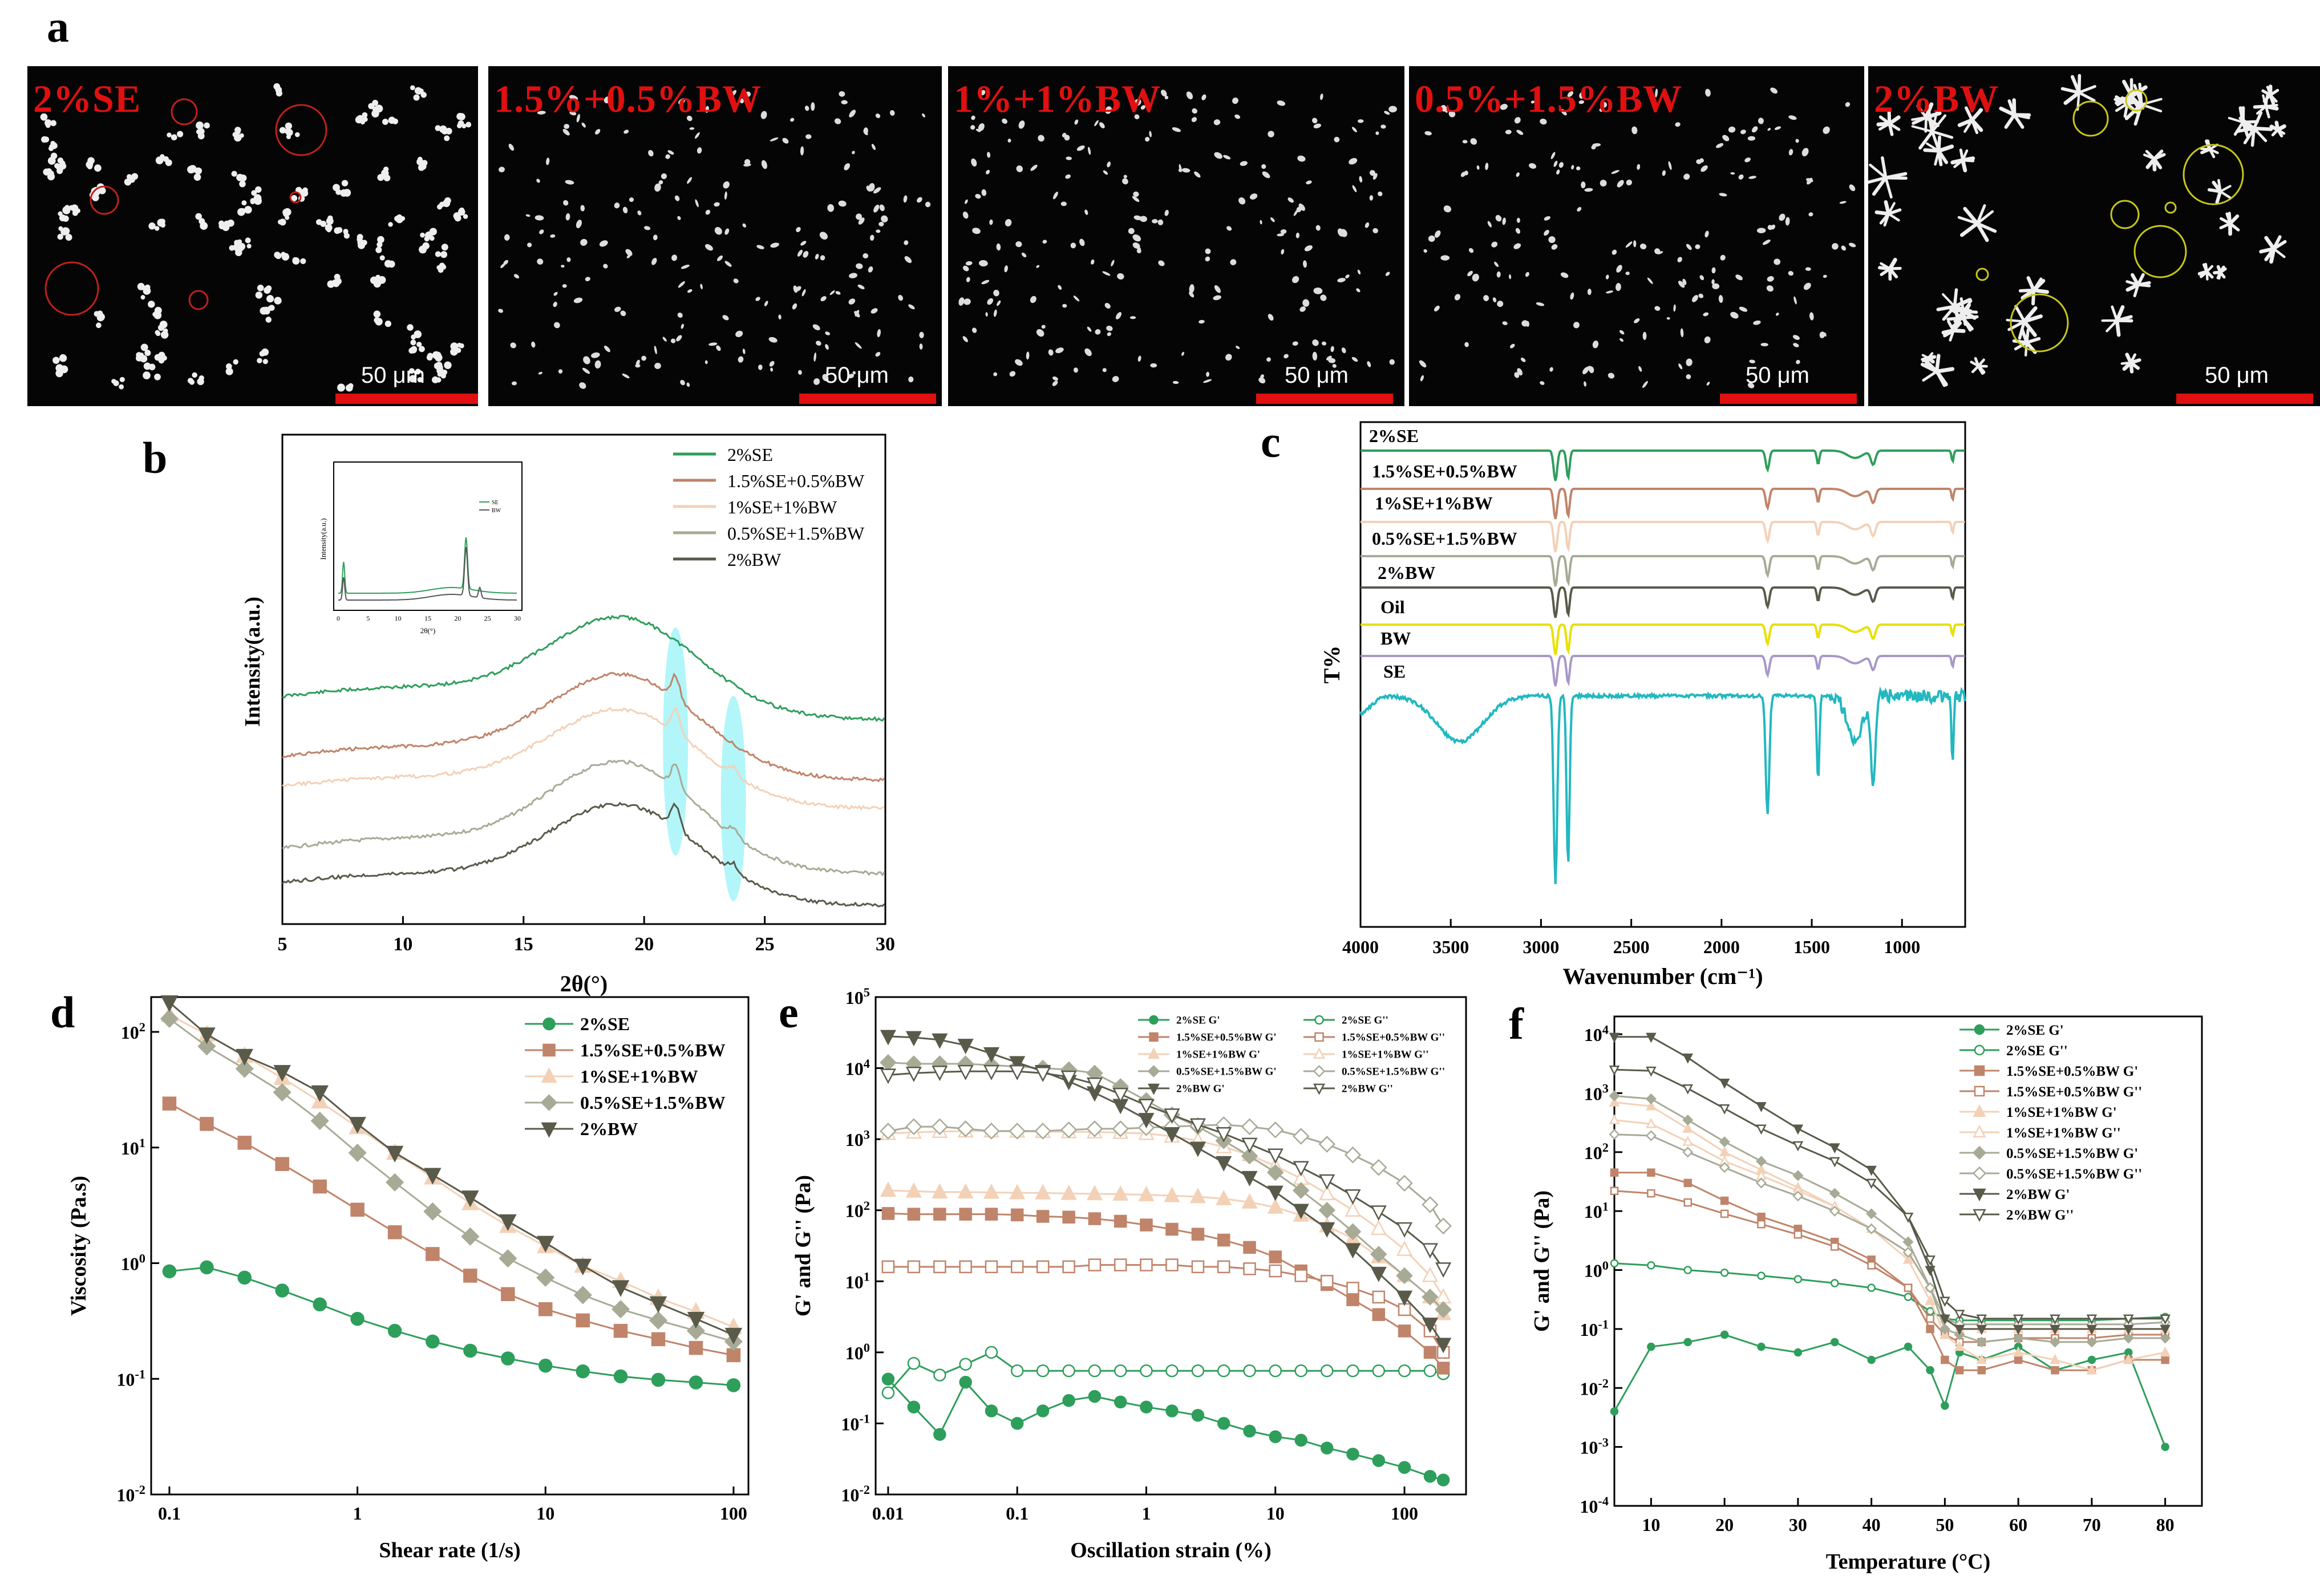 This screenshot has height=1596, width=2320. What do you see at coordinates (427, 565) in the screenshot?
I see `inset-line` at bounding box center [427, 565].